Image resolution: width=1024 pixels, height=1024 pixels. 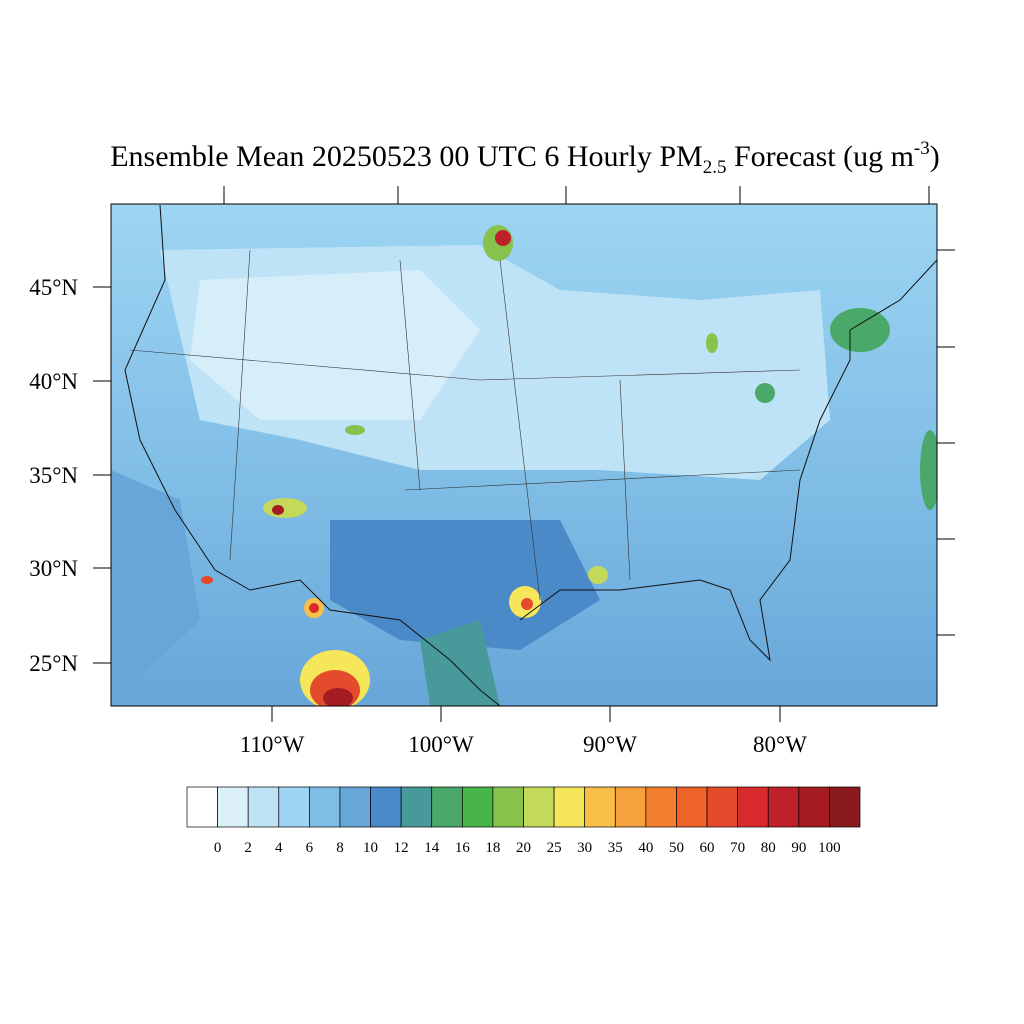 I want to click on lon-label: 100°W, so click(x=441, y=744).